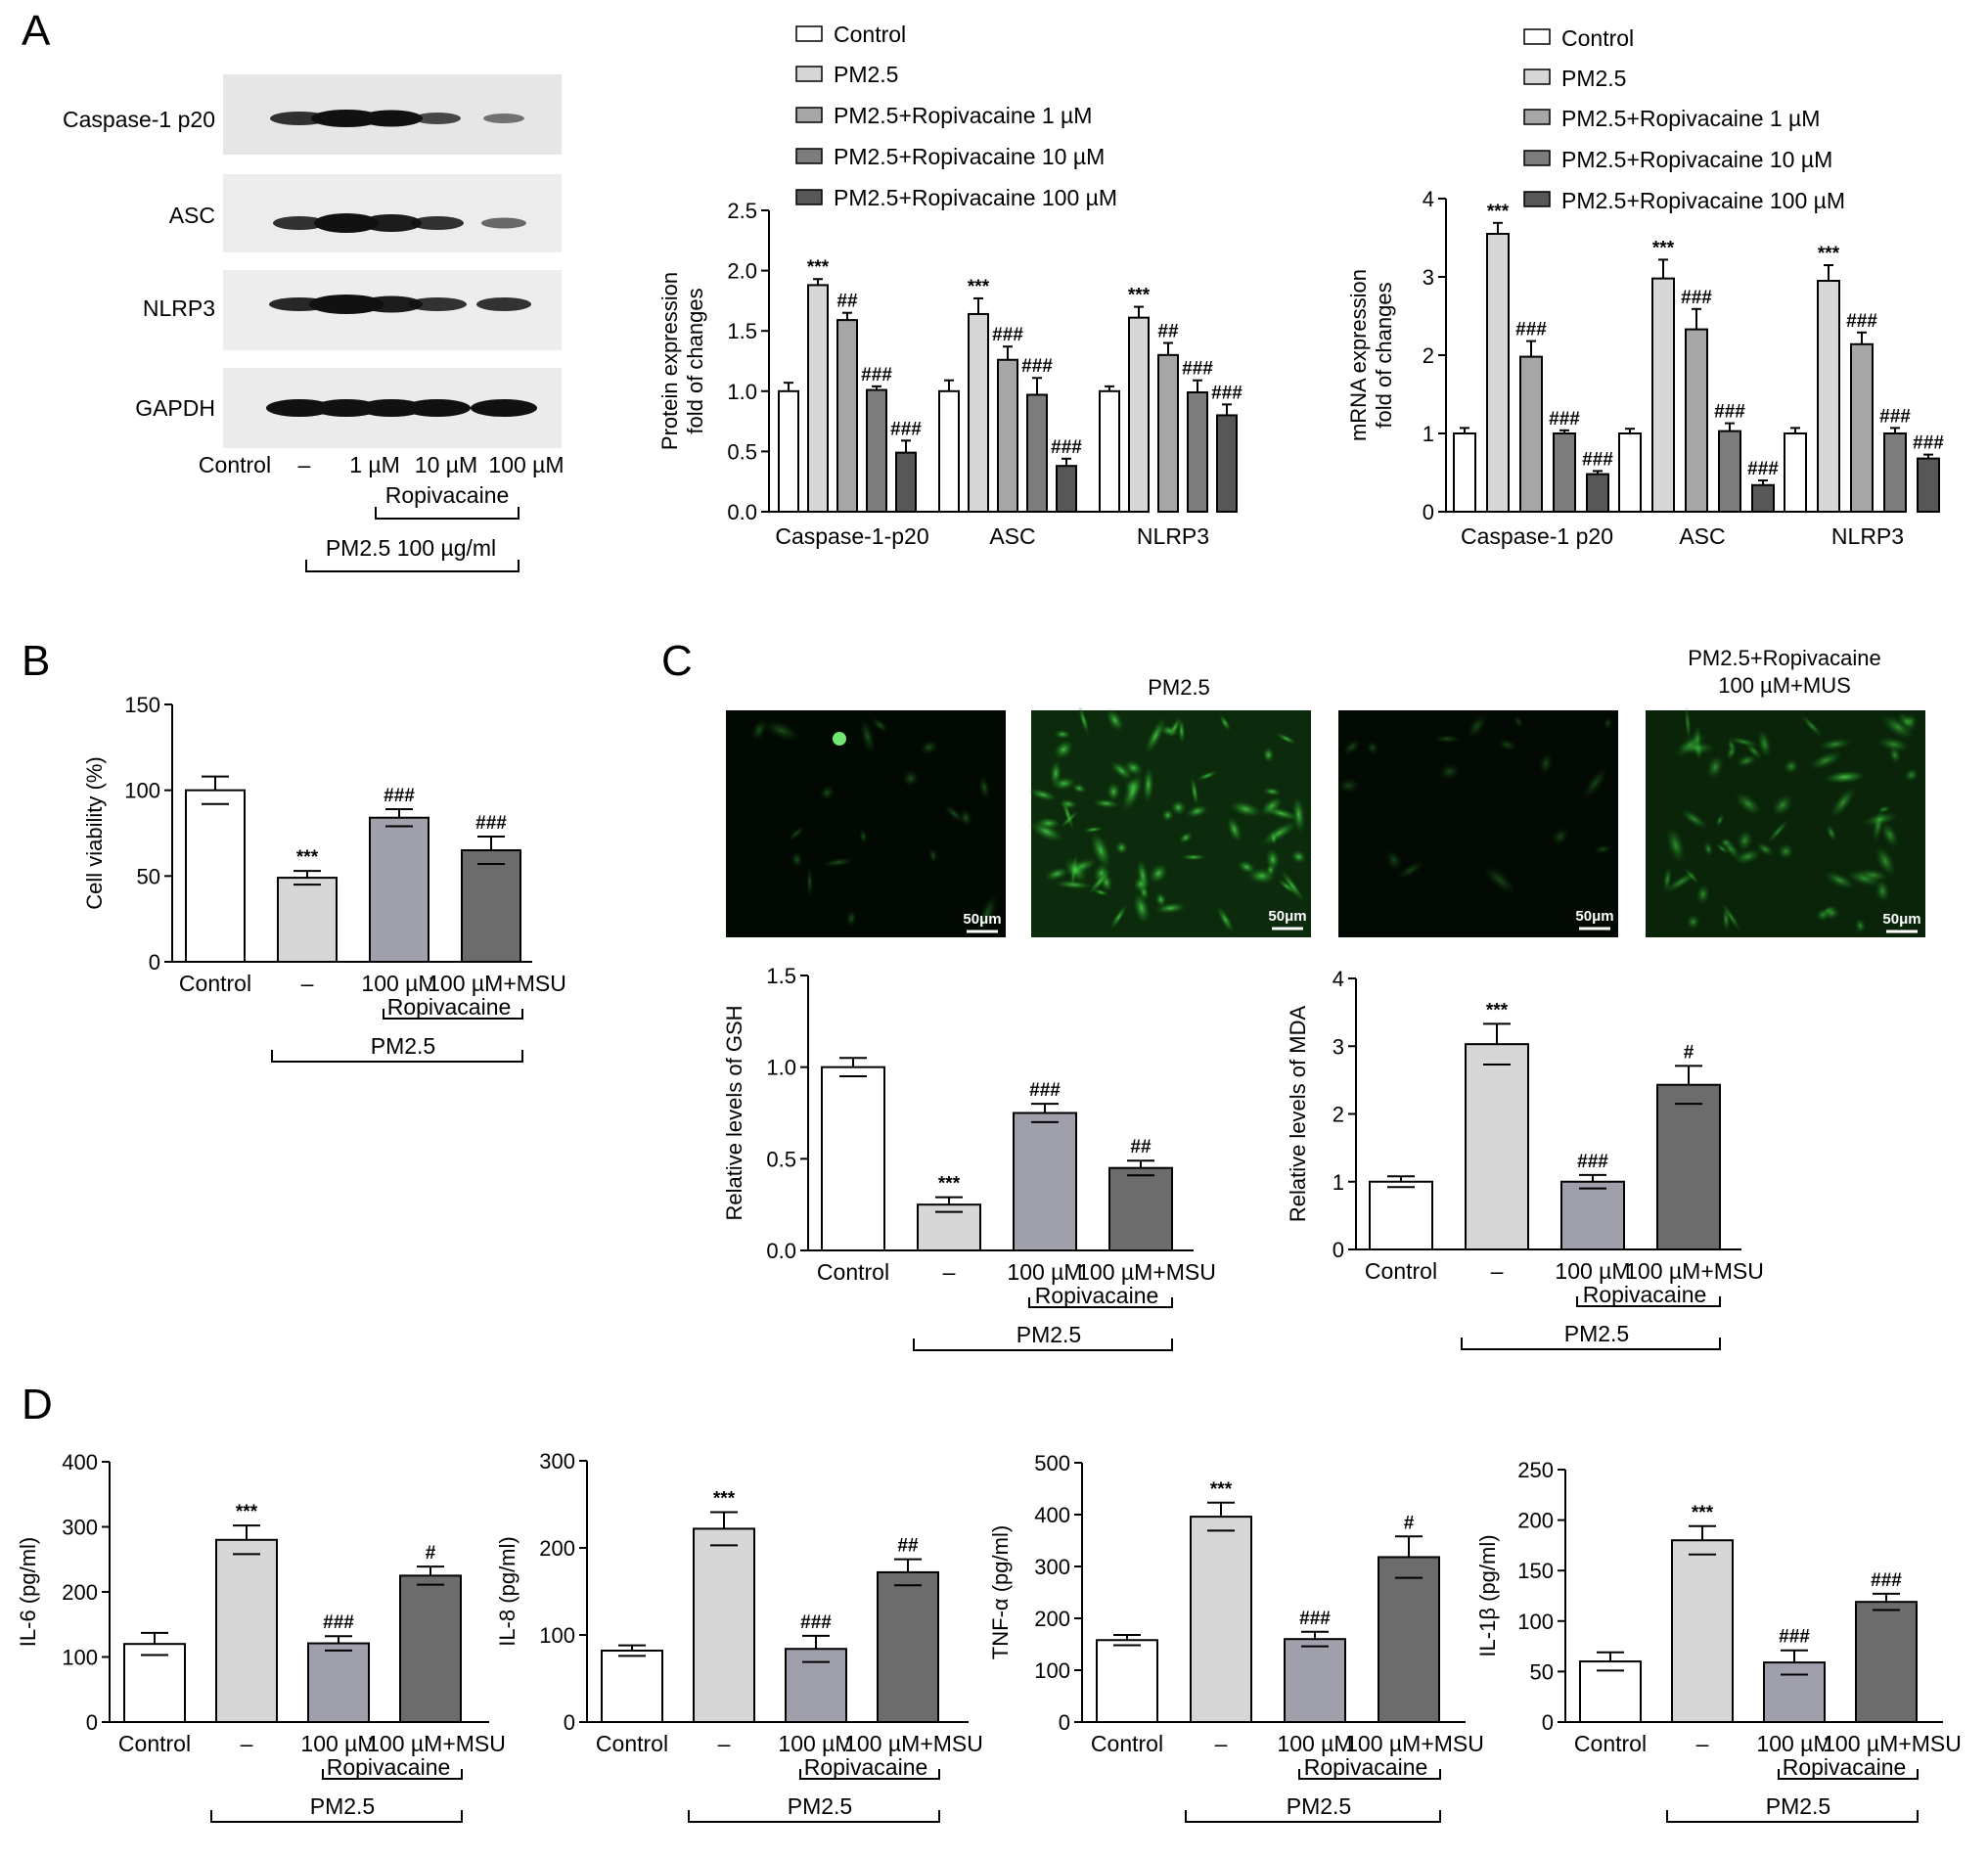 This screenshot has height=1860, width=1988. What do you see at coordinates (1319, 1806) in the screenshot?
I see `group-label-pm: PM2.5` at bounding box center [1319, 1806].